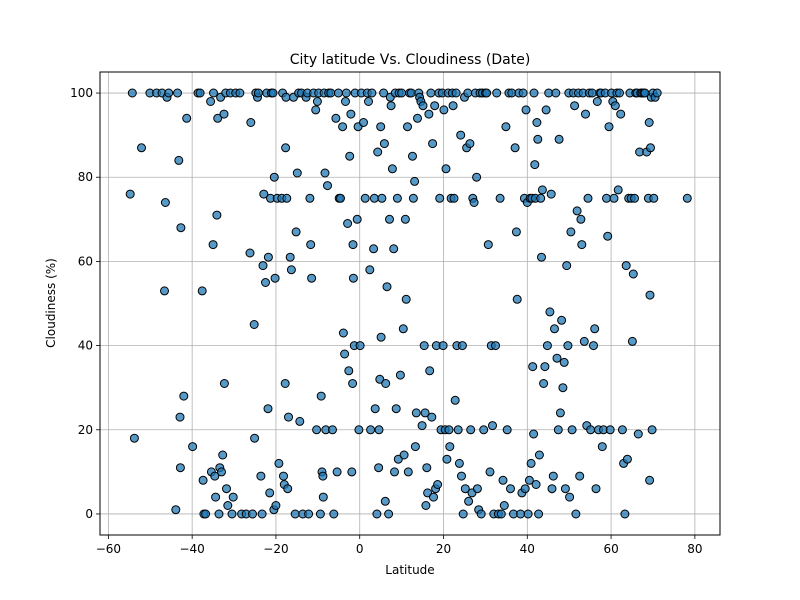 Image resolution: width=800 pixels, height=600 pixels. I want to click on x-tick-label: 40, so click(527, 549).